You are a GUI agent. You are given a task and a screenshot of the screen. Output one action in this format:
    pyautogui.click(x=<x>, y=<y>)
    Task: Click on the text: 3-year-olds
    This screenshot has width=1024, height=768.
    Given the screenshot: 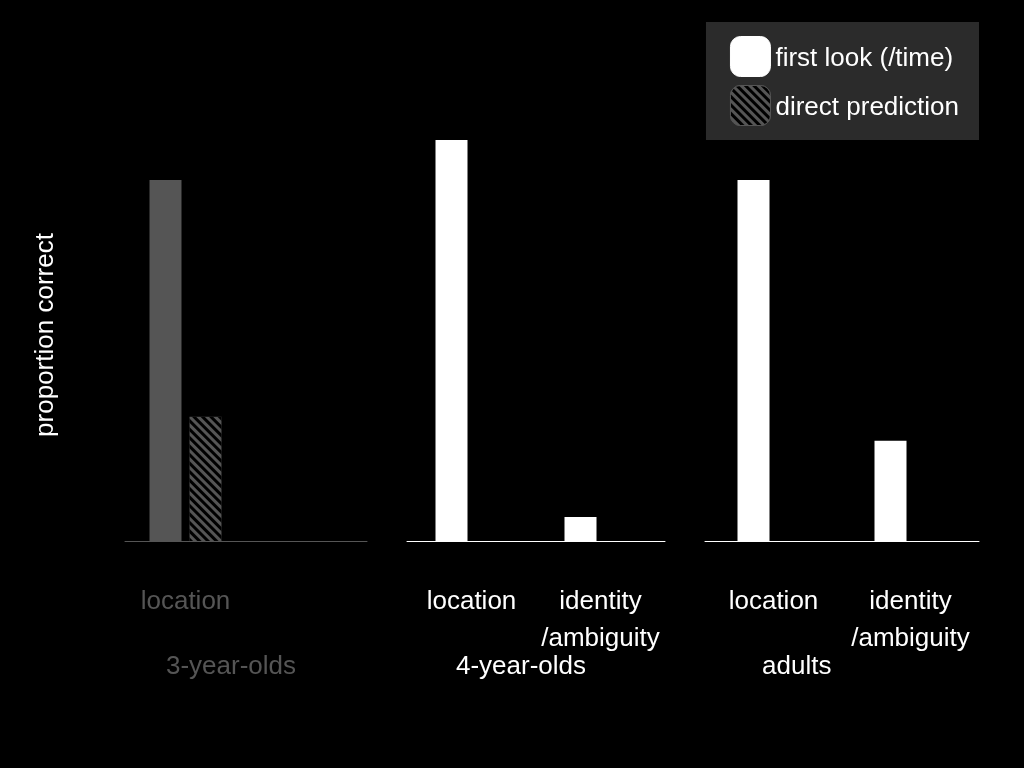 What is the action you would take?
    pyautogui.click(x=231, y=665)
    